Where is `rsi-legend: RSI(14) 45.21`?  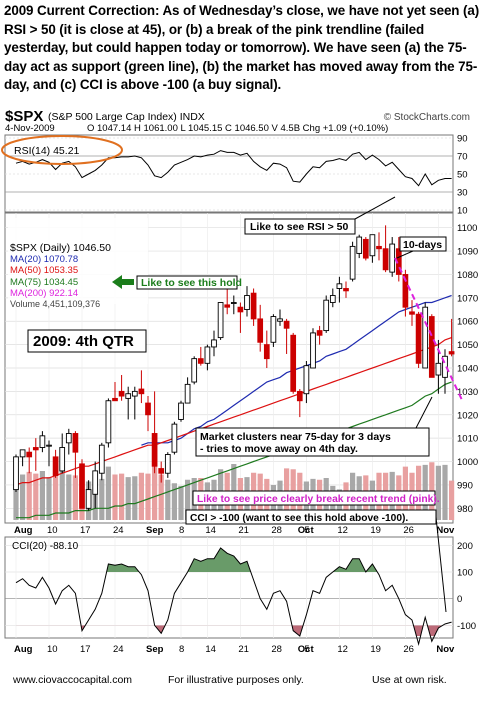
rsi-legend: RSI(14) 45.21 is located at coordinates (47, 151).